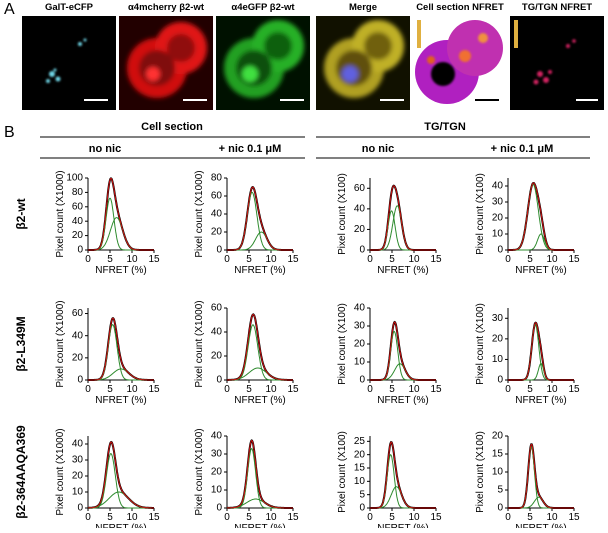  Describe the element at coordinates (363, 7) in the screenshot. I see `image-title: Merge` at that location.